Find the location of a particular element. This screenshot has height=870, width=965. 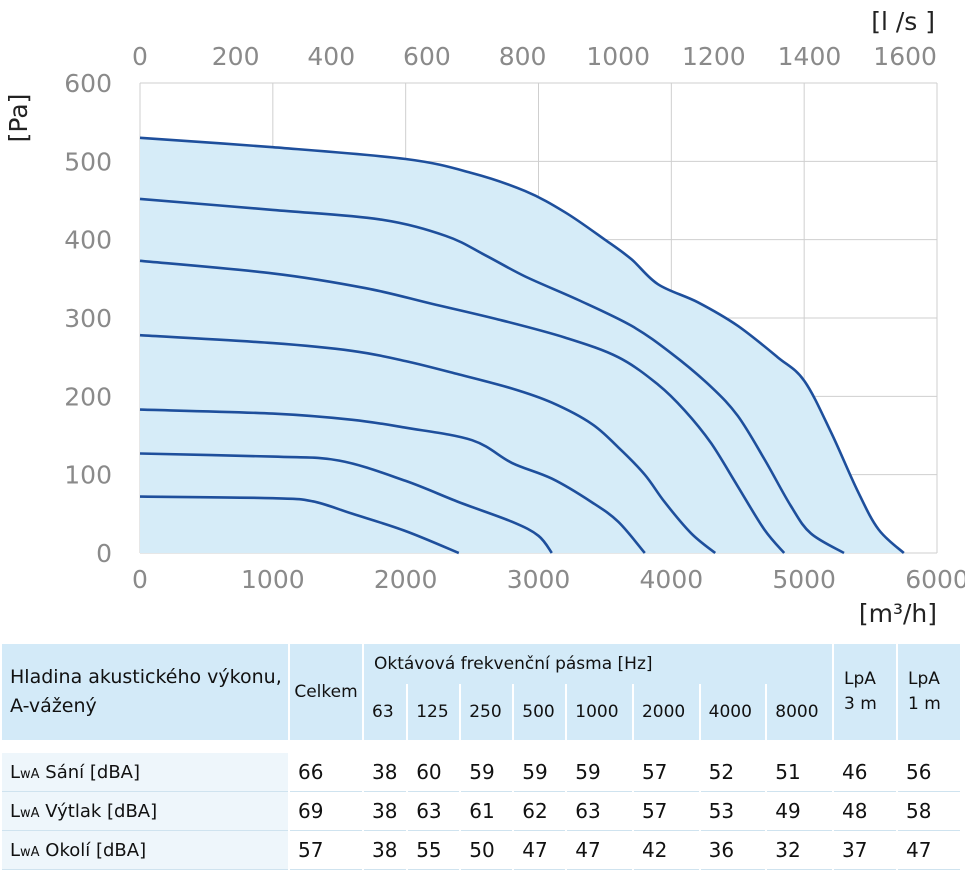

table-cell: 49 is located at coordinates (799, 811).